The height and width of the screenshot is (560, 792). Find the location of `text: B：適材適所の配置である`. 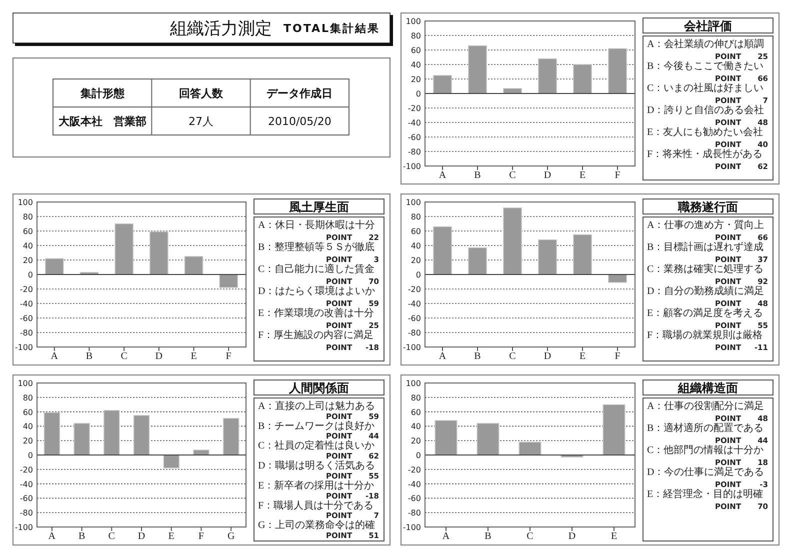

text: B：適材適所の配置である is located at coordinates (705, 428).